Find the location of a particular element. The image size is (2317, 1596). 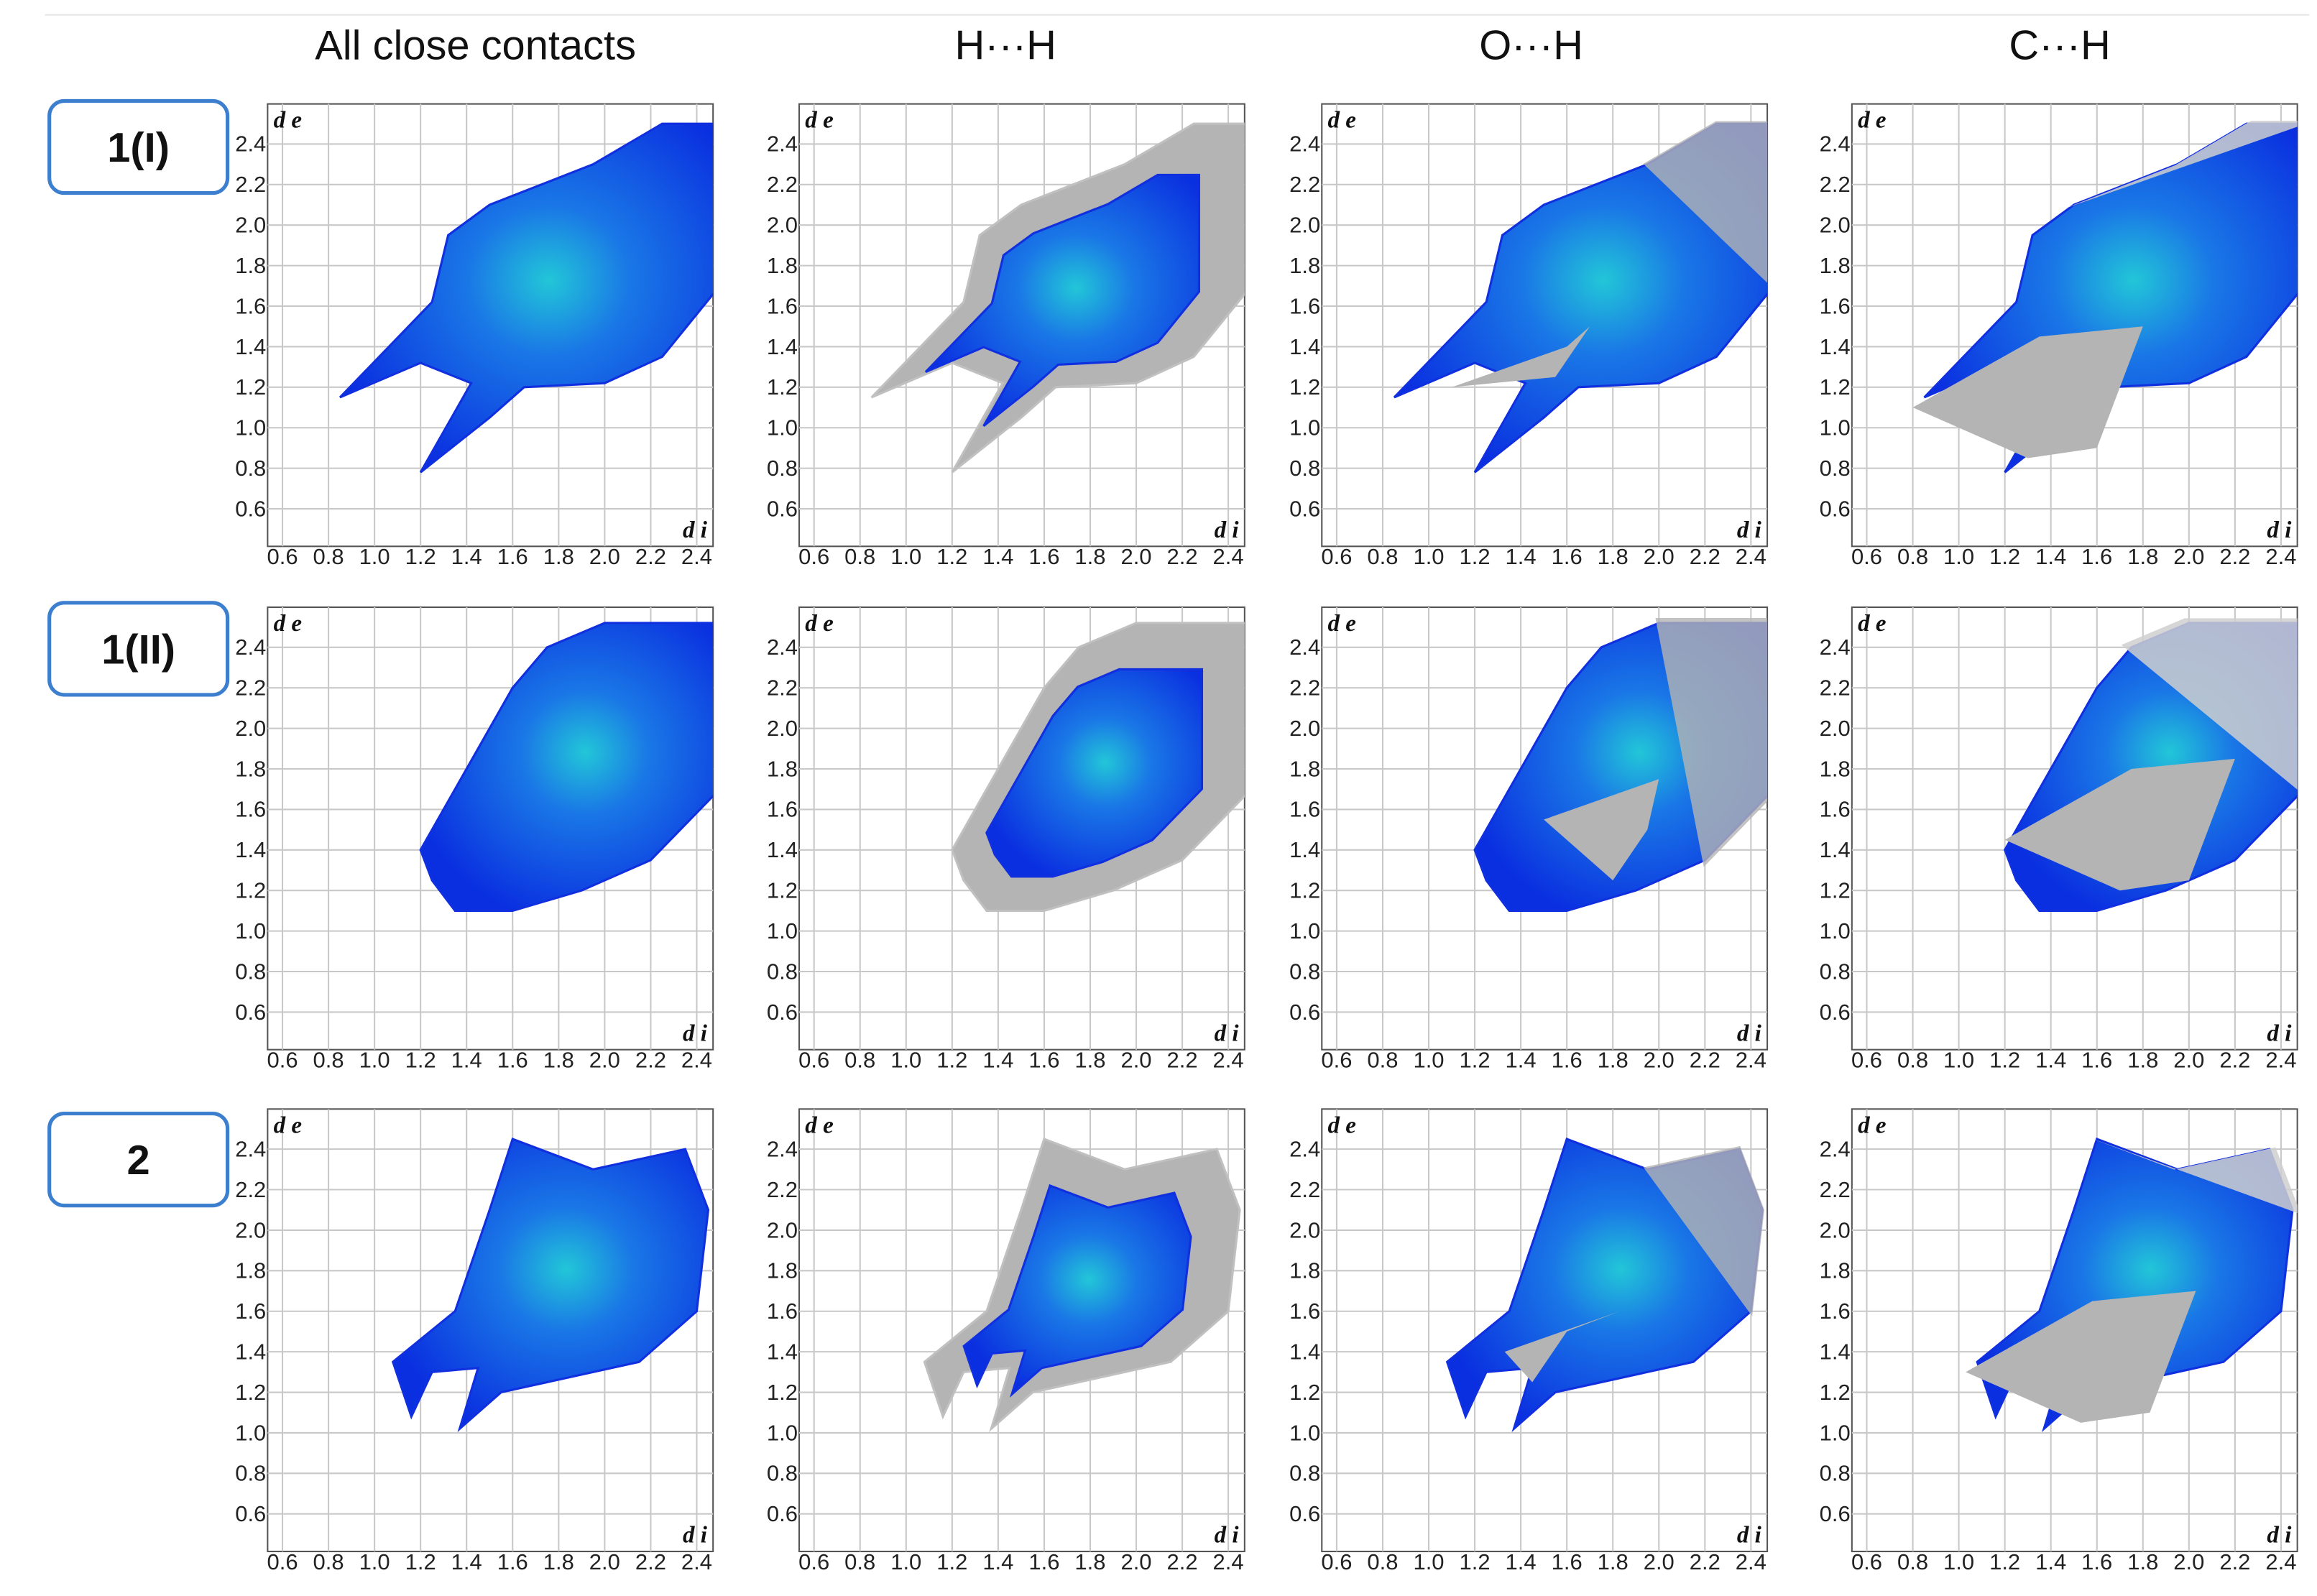

y-tick-label: 2.4 is located at coordinates (1835, 647).